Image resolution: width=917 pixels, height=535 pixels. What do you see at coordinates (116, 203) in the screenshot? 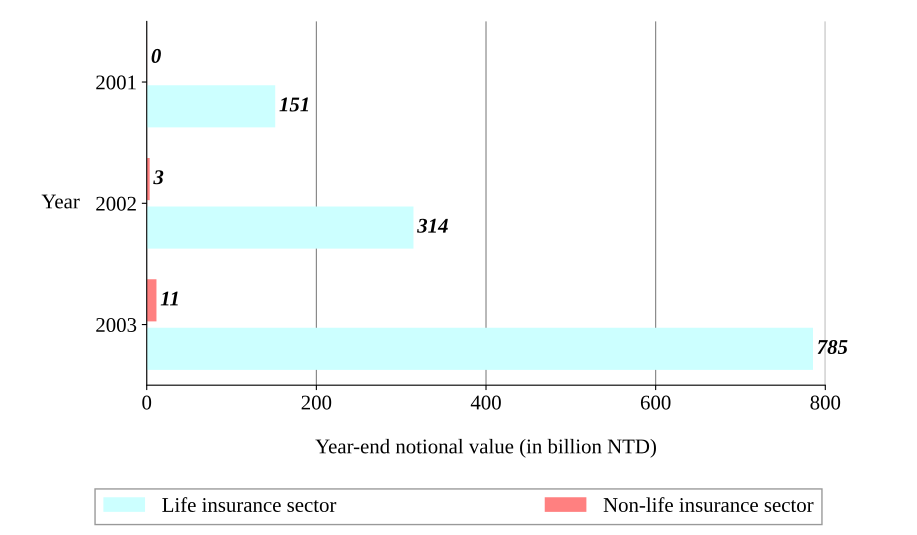
I see `y-tick-label: 2002` at bounding box center [116, 203].